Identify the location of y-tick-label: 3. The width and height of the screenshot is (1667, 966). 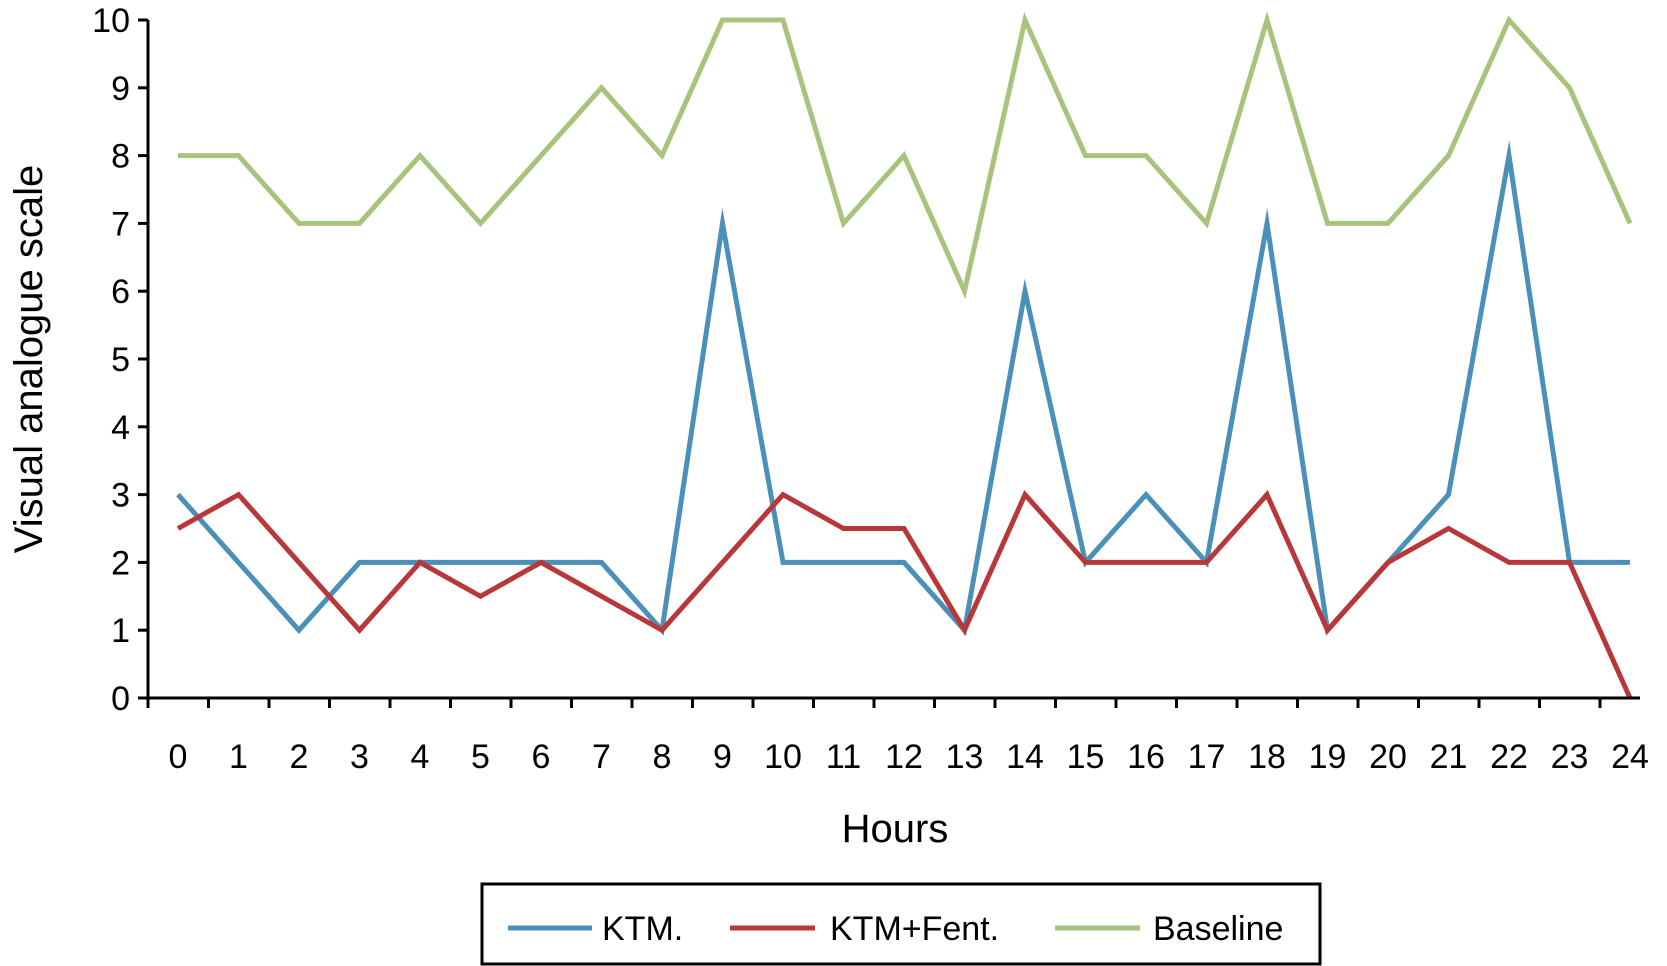
(120, 496).